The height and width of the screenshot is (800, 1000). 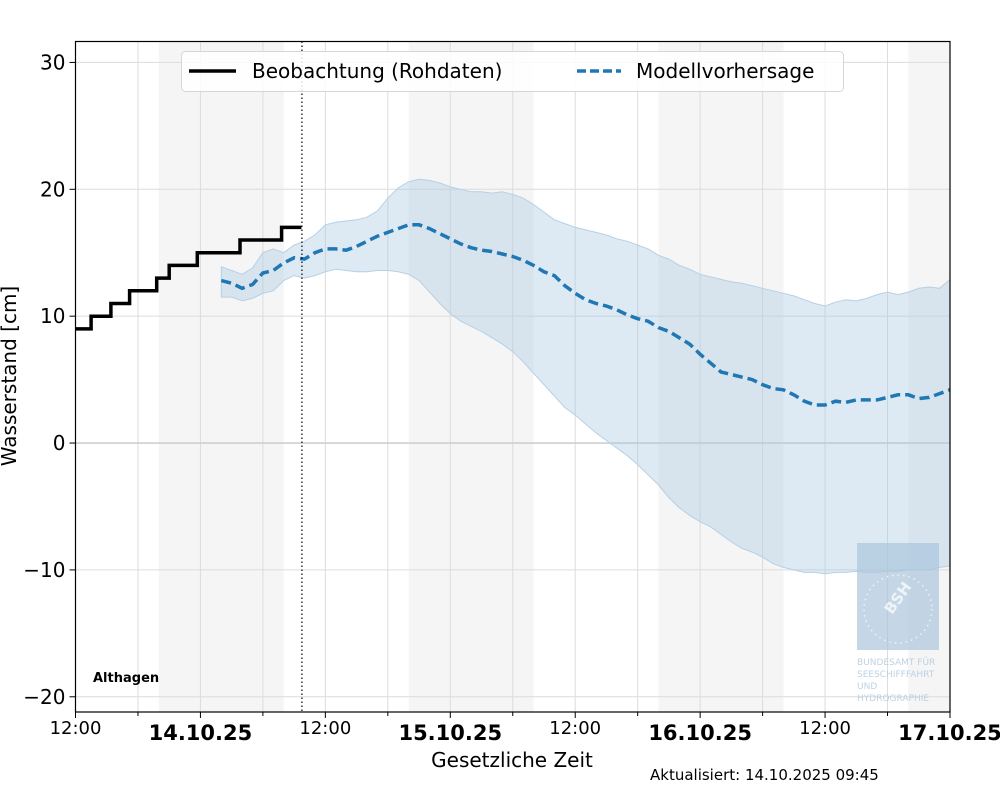 I want to click on observation-series, so click(x=188, y=278).